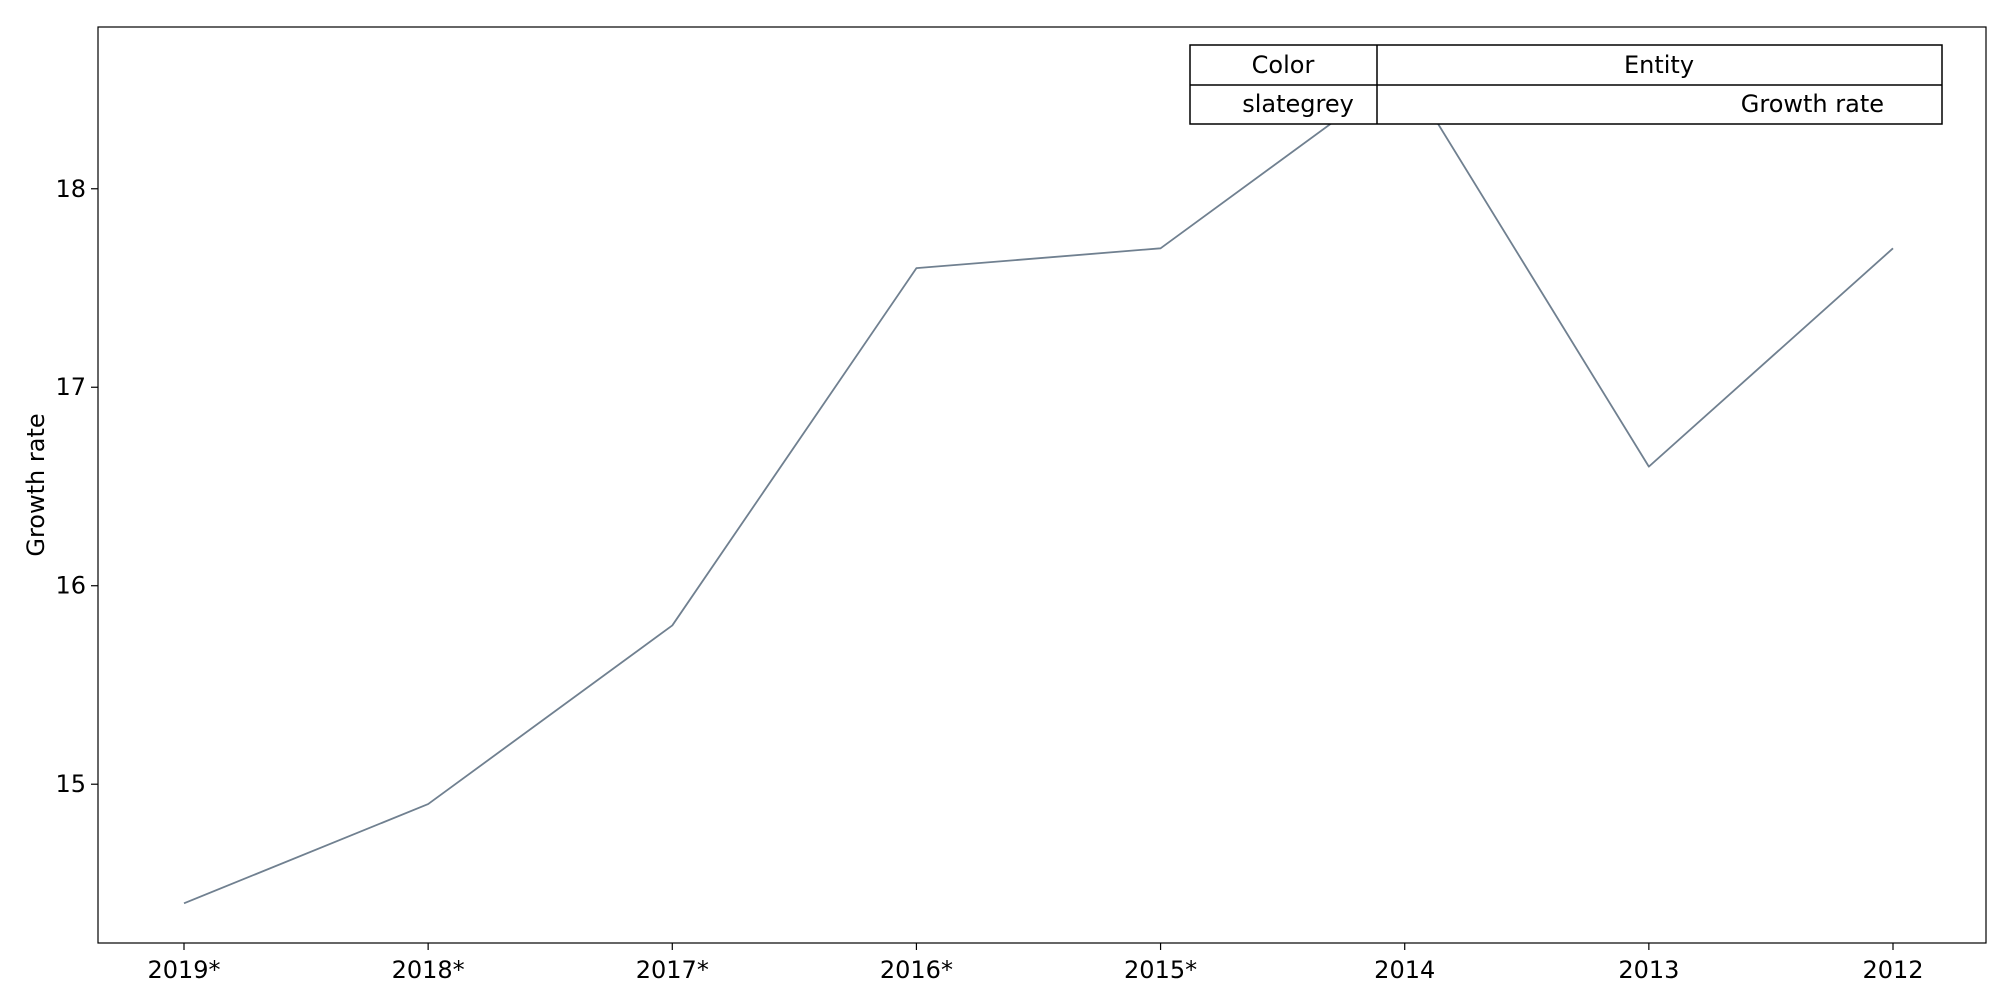 Image resolution: width=2000 pixels, height=1000 pixels. Describe the element at coordinates (70, 189) in the screenshot. I see `y-tick-label: 18` at that location.